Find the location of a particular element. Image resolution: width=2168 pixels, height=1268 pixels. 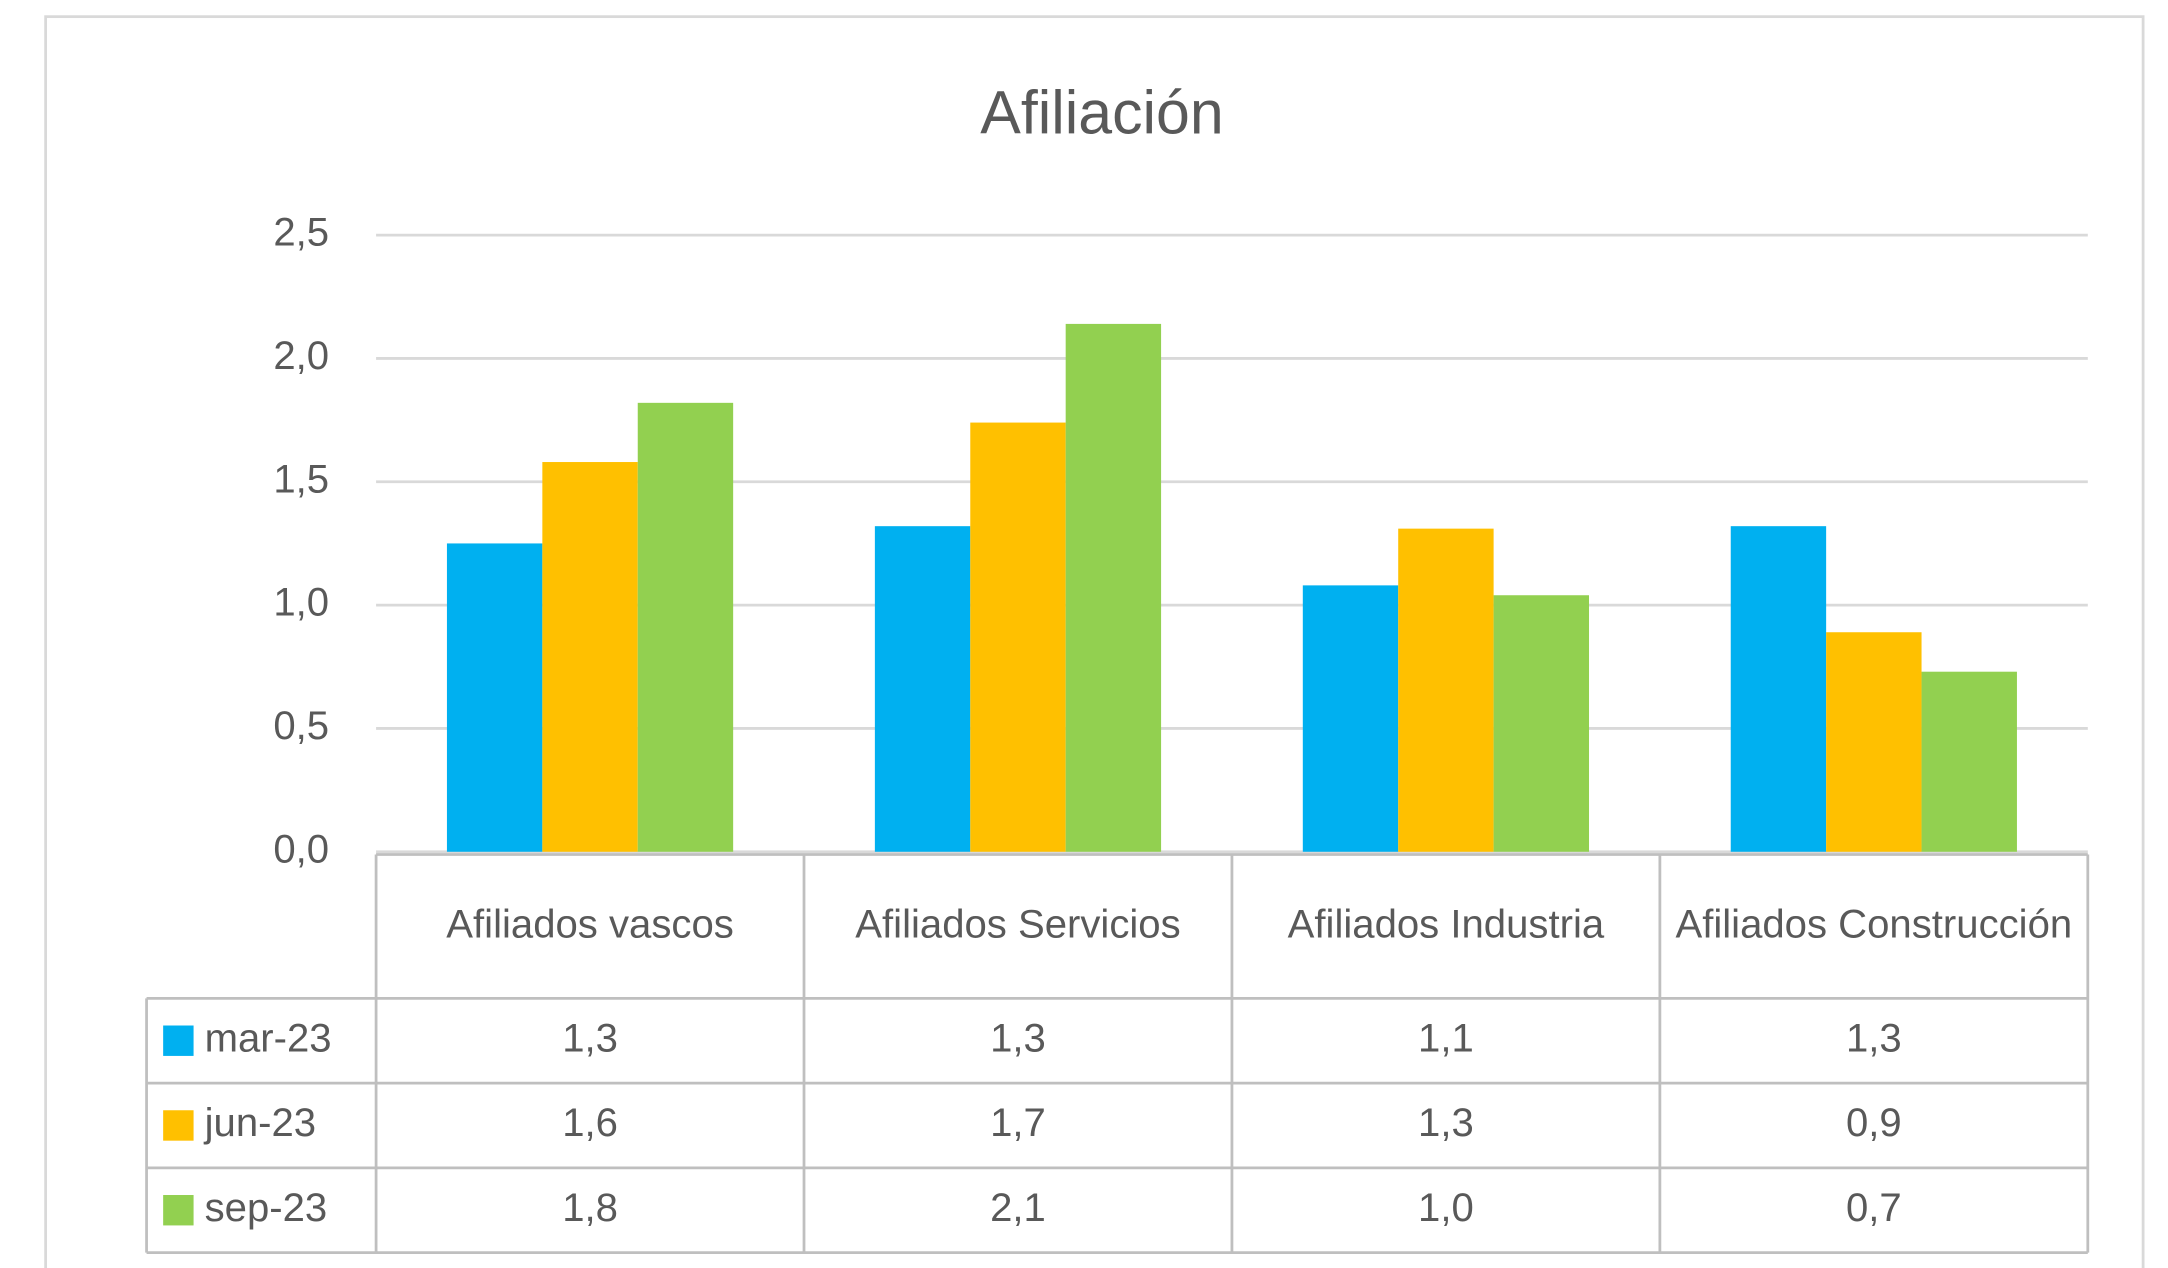

table-value: 0,9 is located at coordinates (1874, 1123).